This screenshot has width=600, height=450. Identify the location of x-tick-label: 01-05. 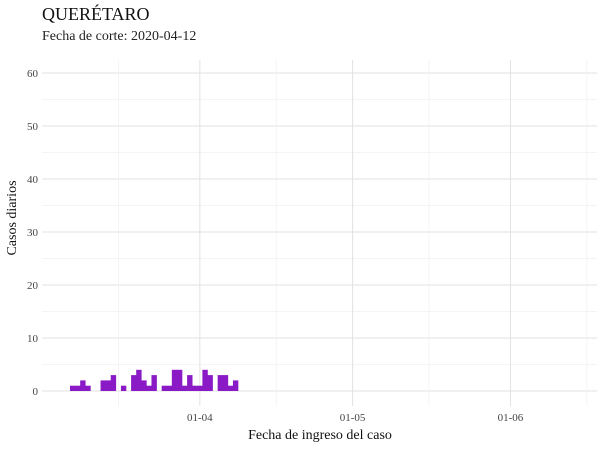
(353, 418).